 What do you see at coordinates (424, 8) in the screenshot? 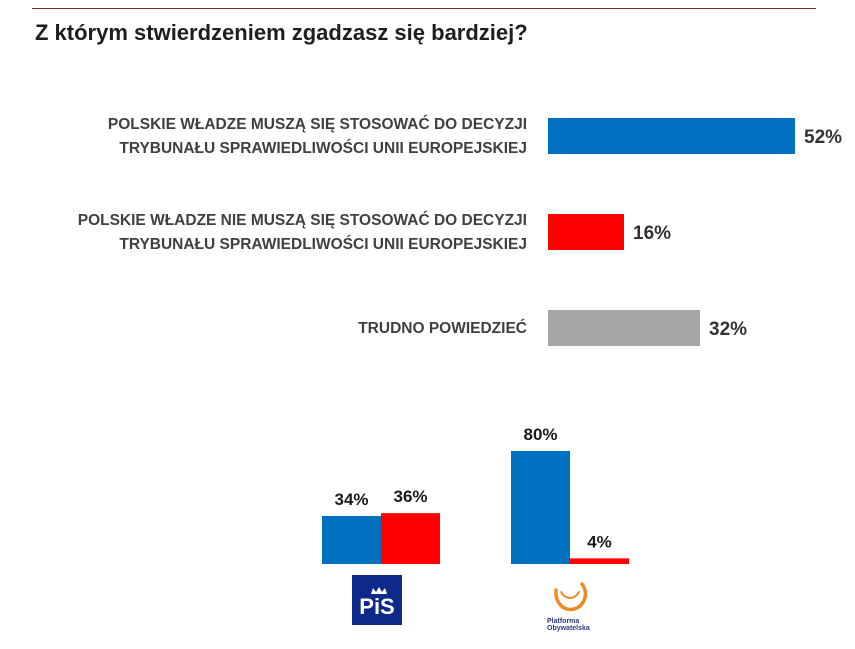
I see `top-rule` at bounding box center [424, 8].